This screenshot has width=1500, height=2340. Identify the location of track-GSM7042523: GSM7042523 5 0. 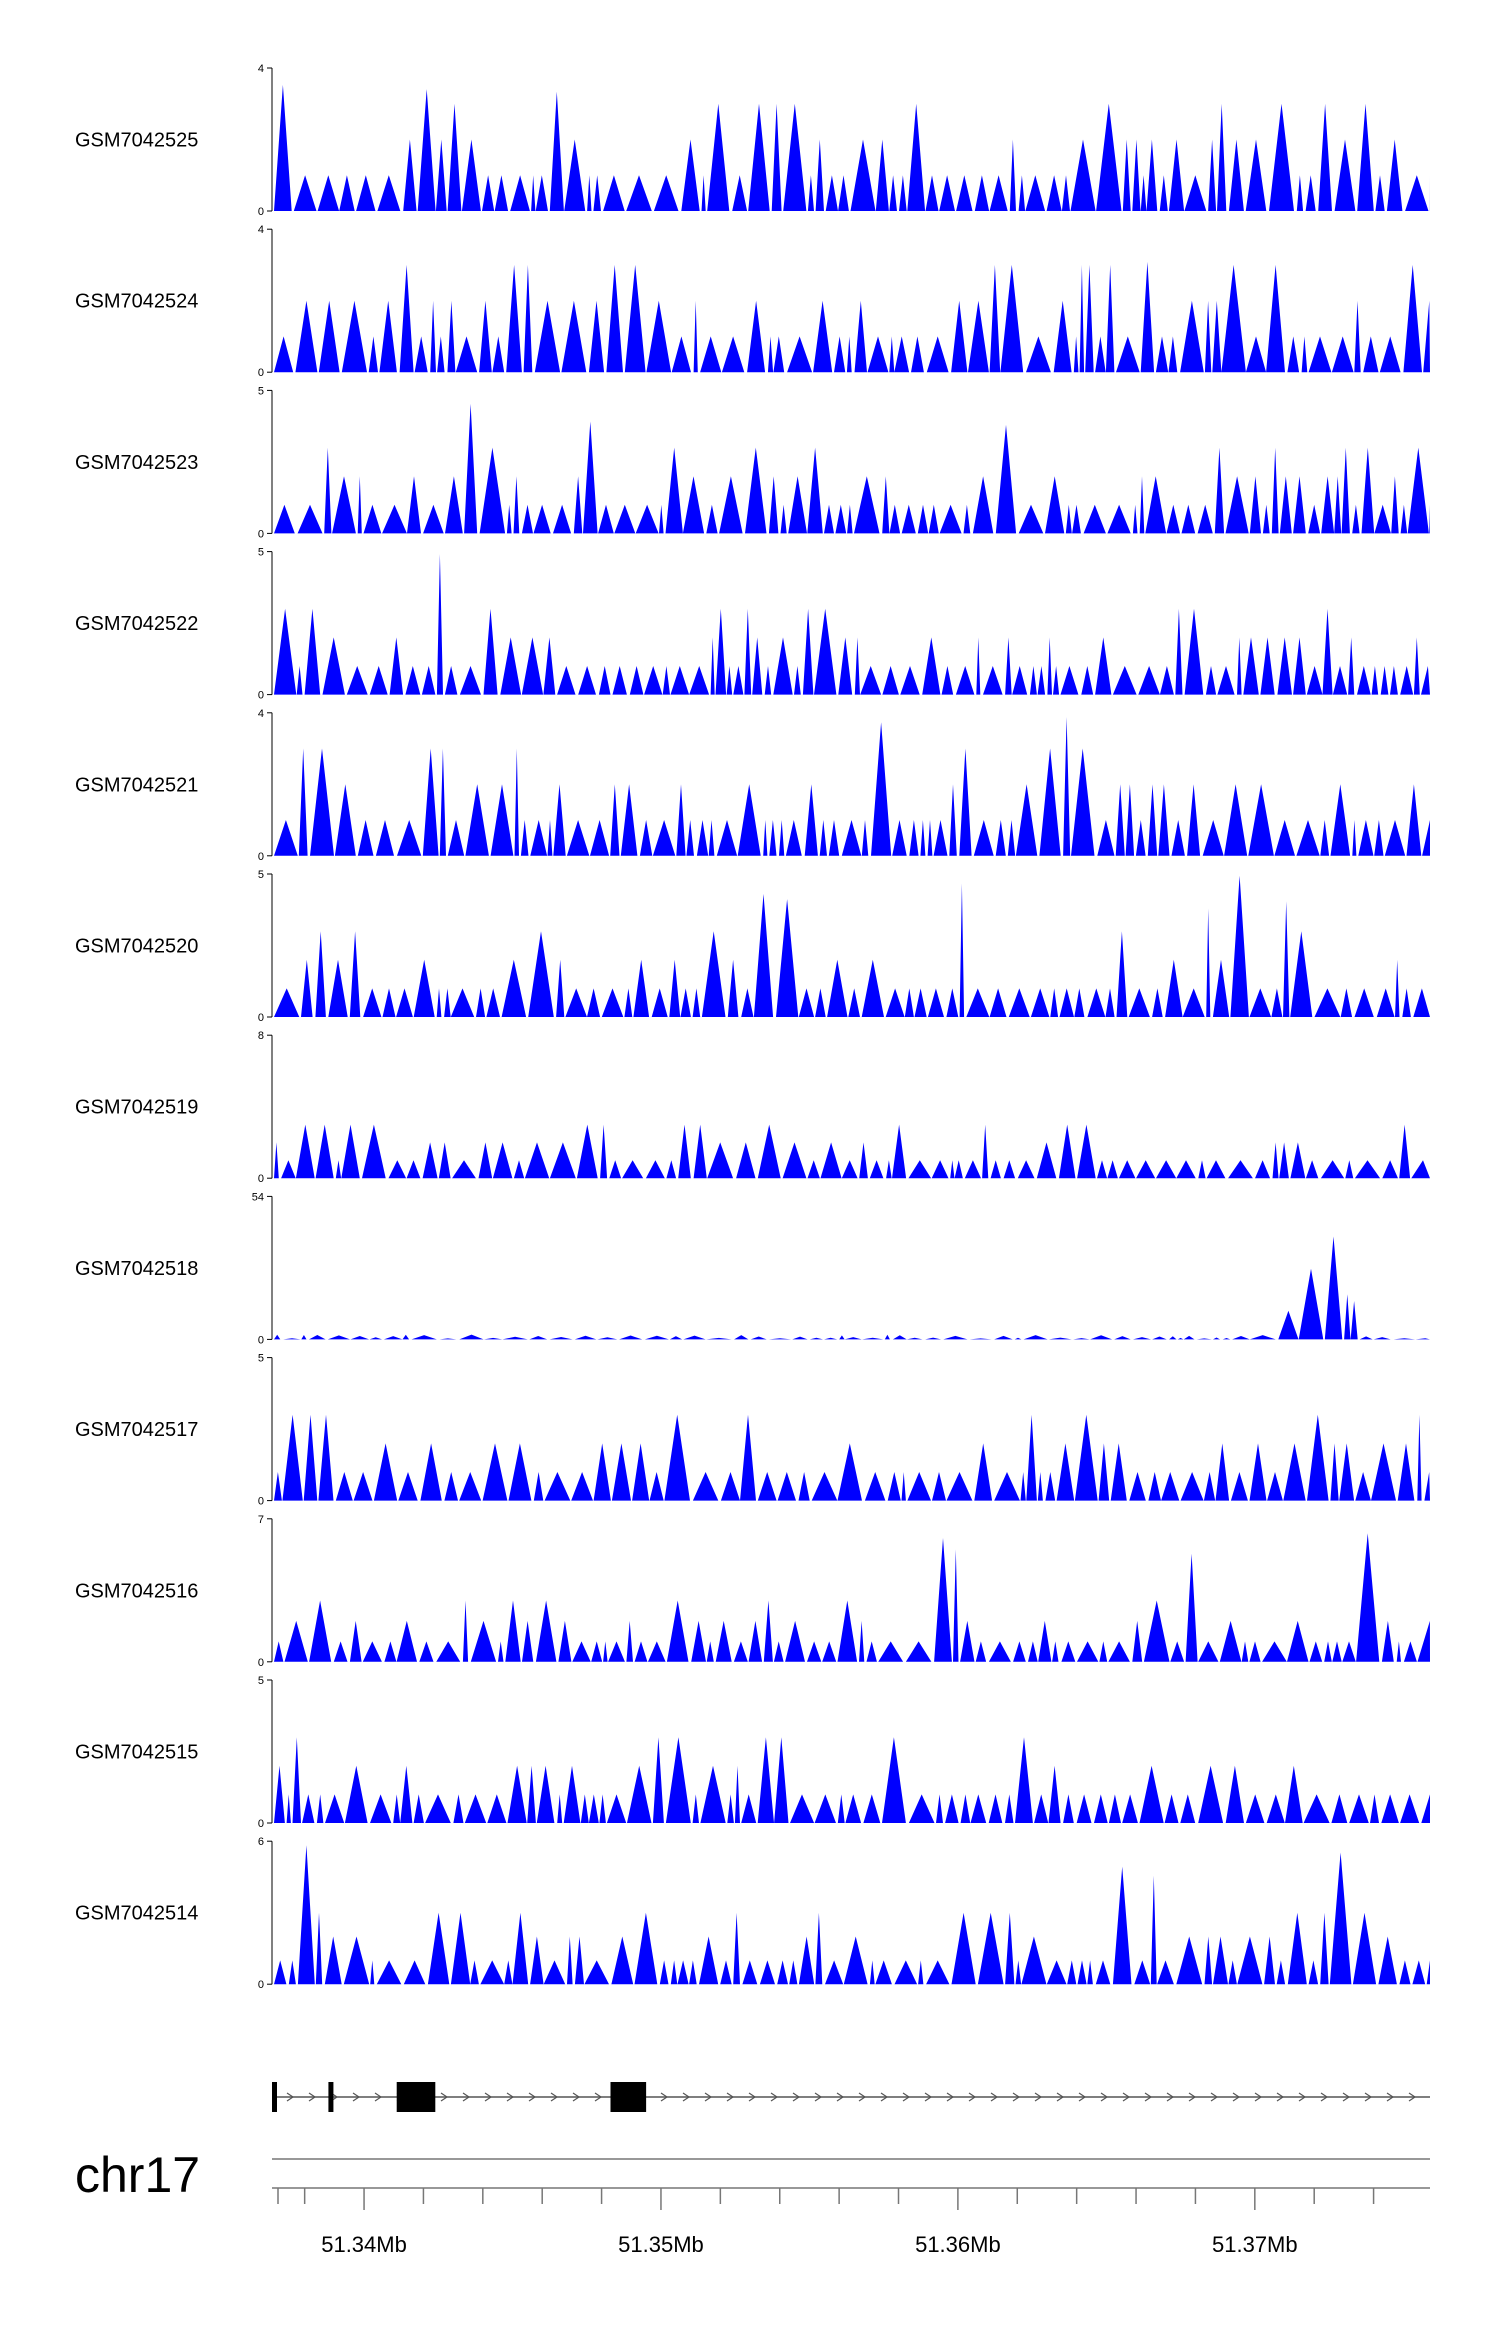
(752, 462).